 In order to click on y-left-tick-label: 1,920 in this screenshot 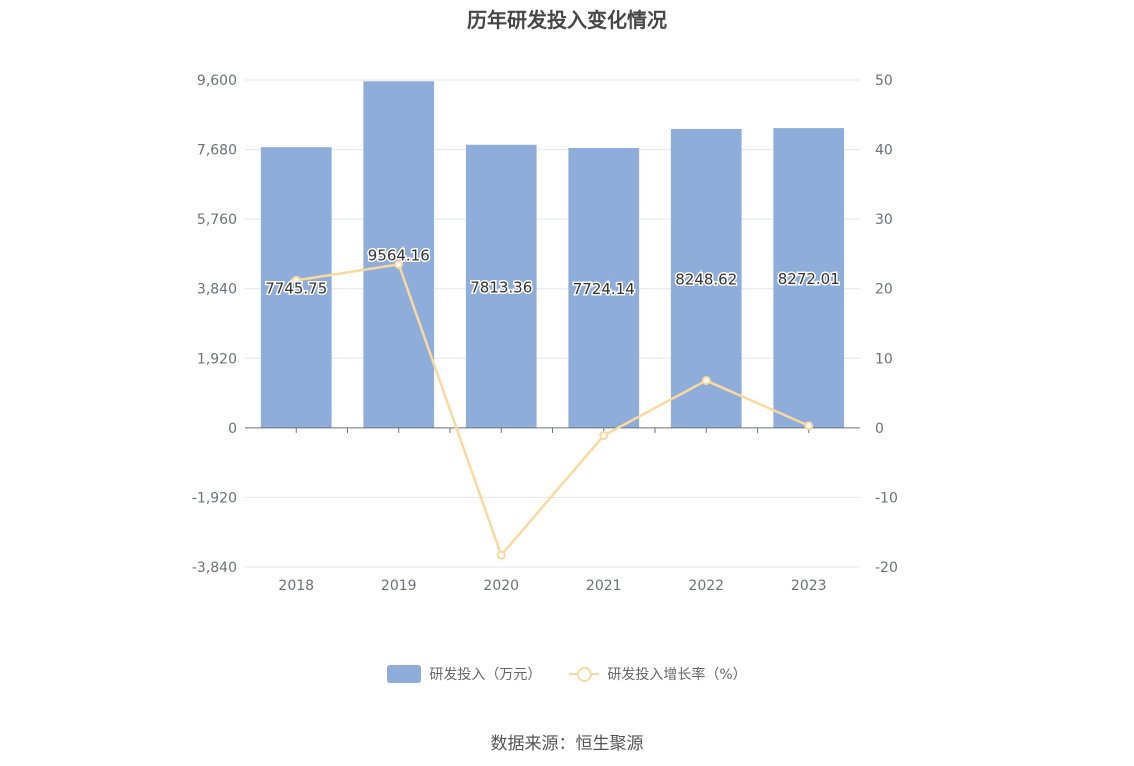, I will do `click(217, 359)`.